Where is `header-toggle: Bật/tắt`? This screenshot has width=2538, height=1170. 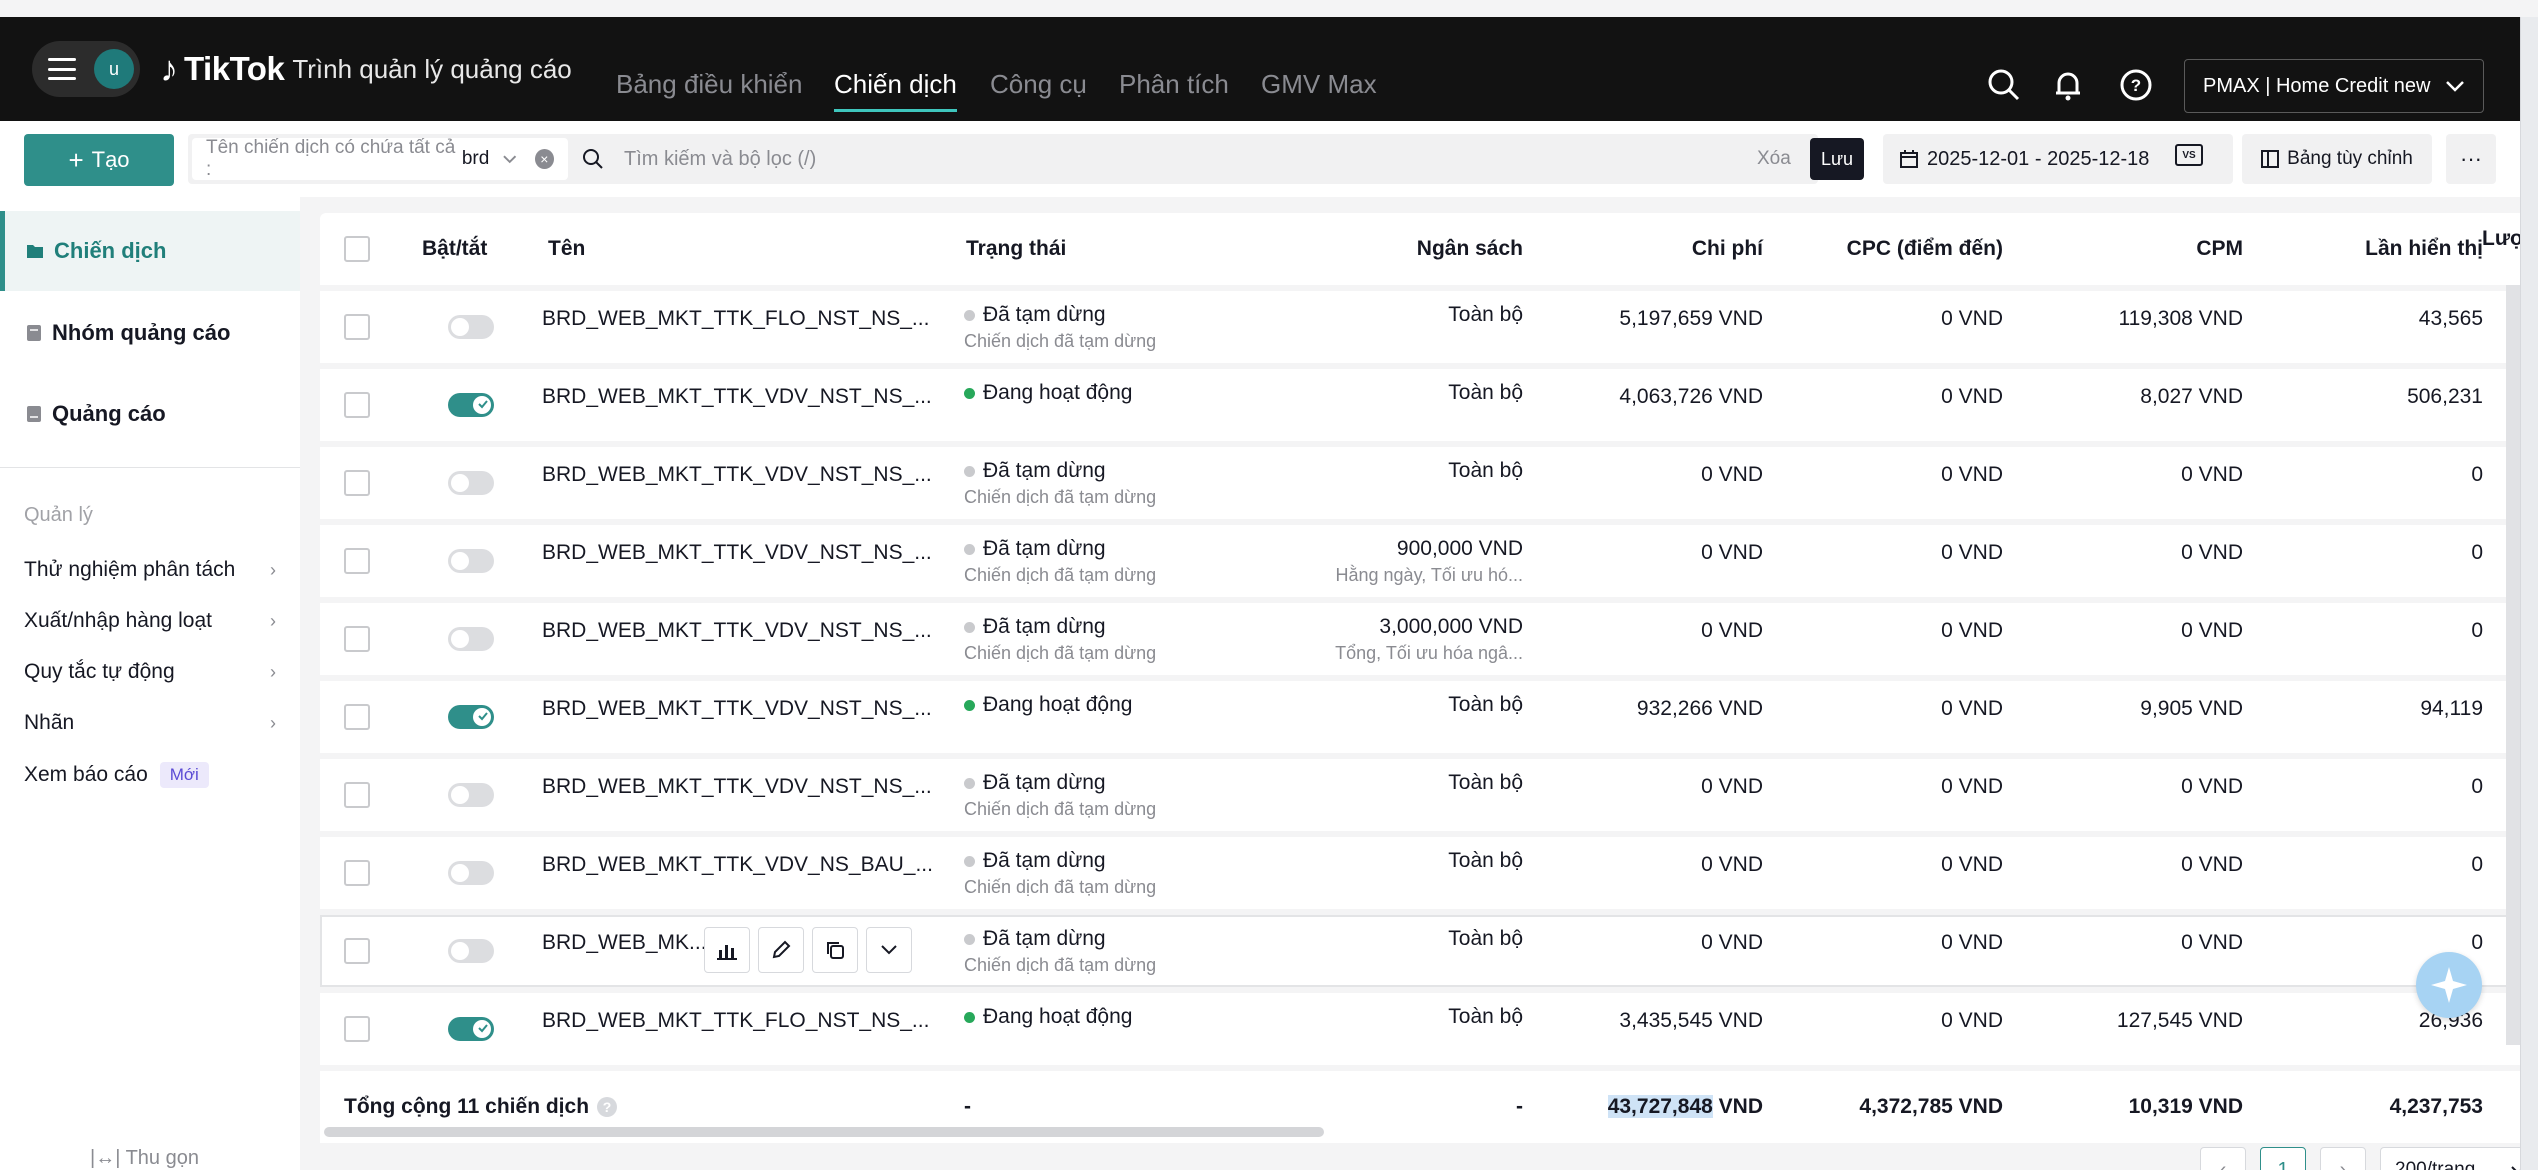
header-toggle: Bật/tắt is located at coordinates (455, 248).